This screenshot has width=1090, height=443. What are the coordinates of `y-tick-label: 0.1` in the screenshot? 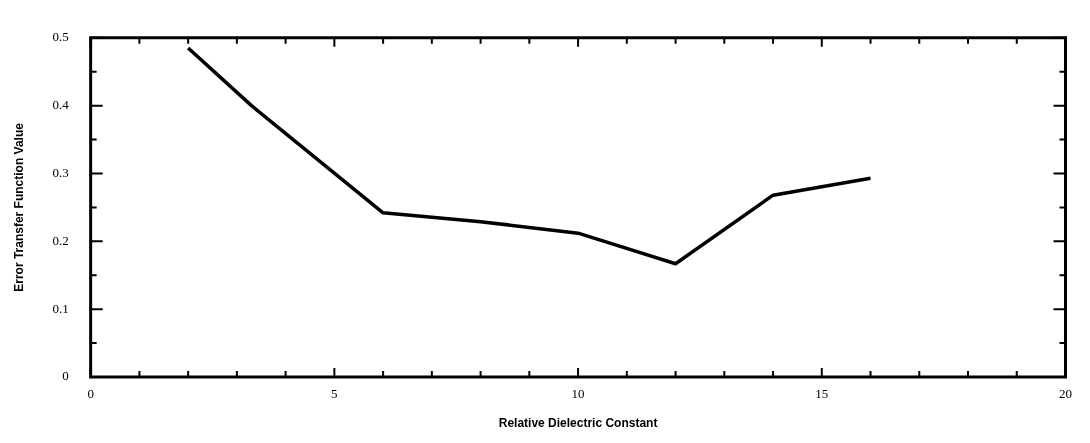 It's located at (60, 308).